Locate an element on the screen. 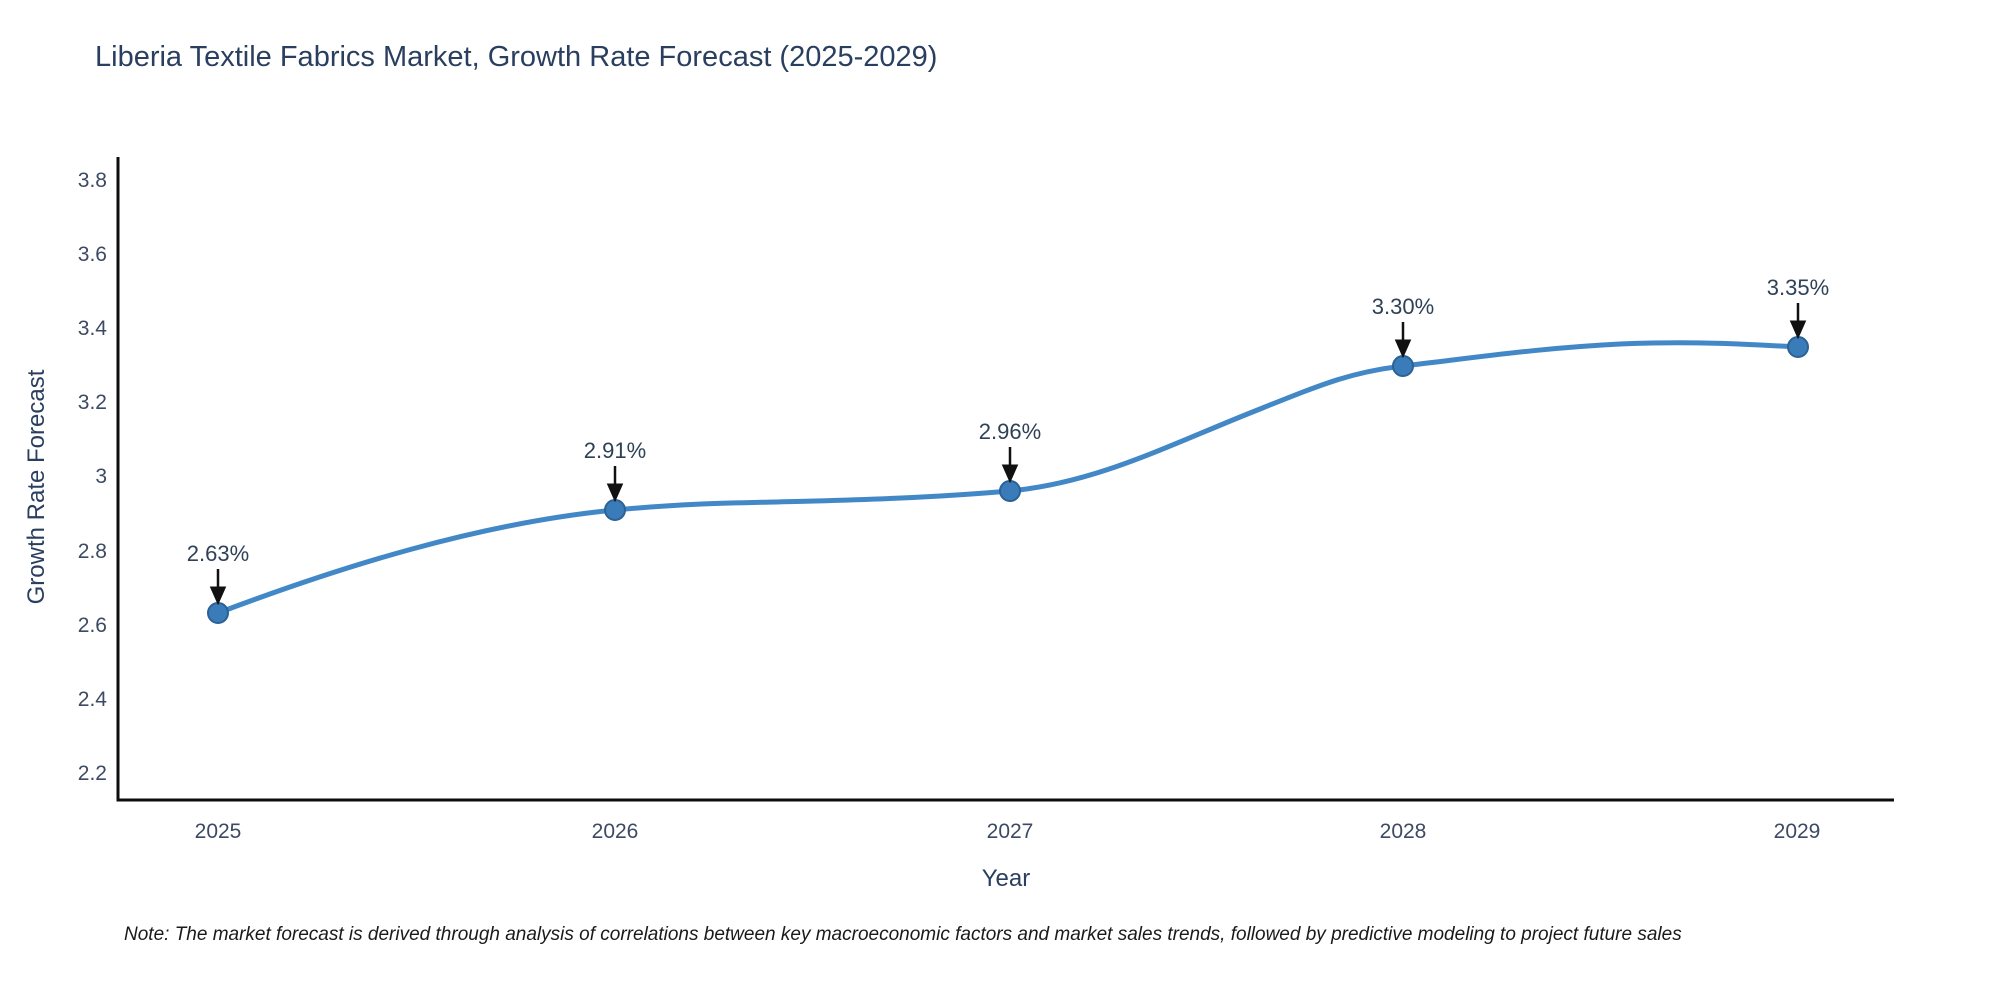 The height and width of the screenshot is (1000, 2000). data-point-marker-2026 is located at coordinates (615, 510).